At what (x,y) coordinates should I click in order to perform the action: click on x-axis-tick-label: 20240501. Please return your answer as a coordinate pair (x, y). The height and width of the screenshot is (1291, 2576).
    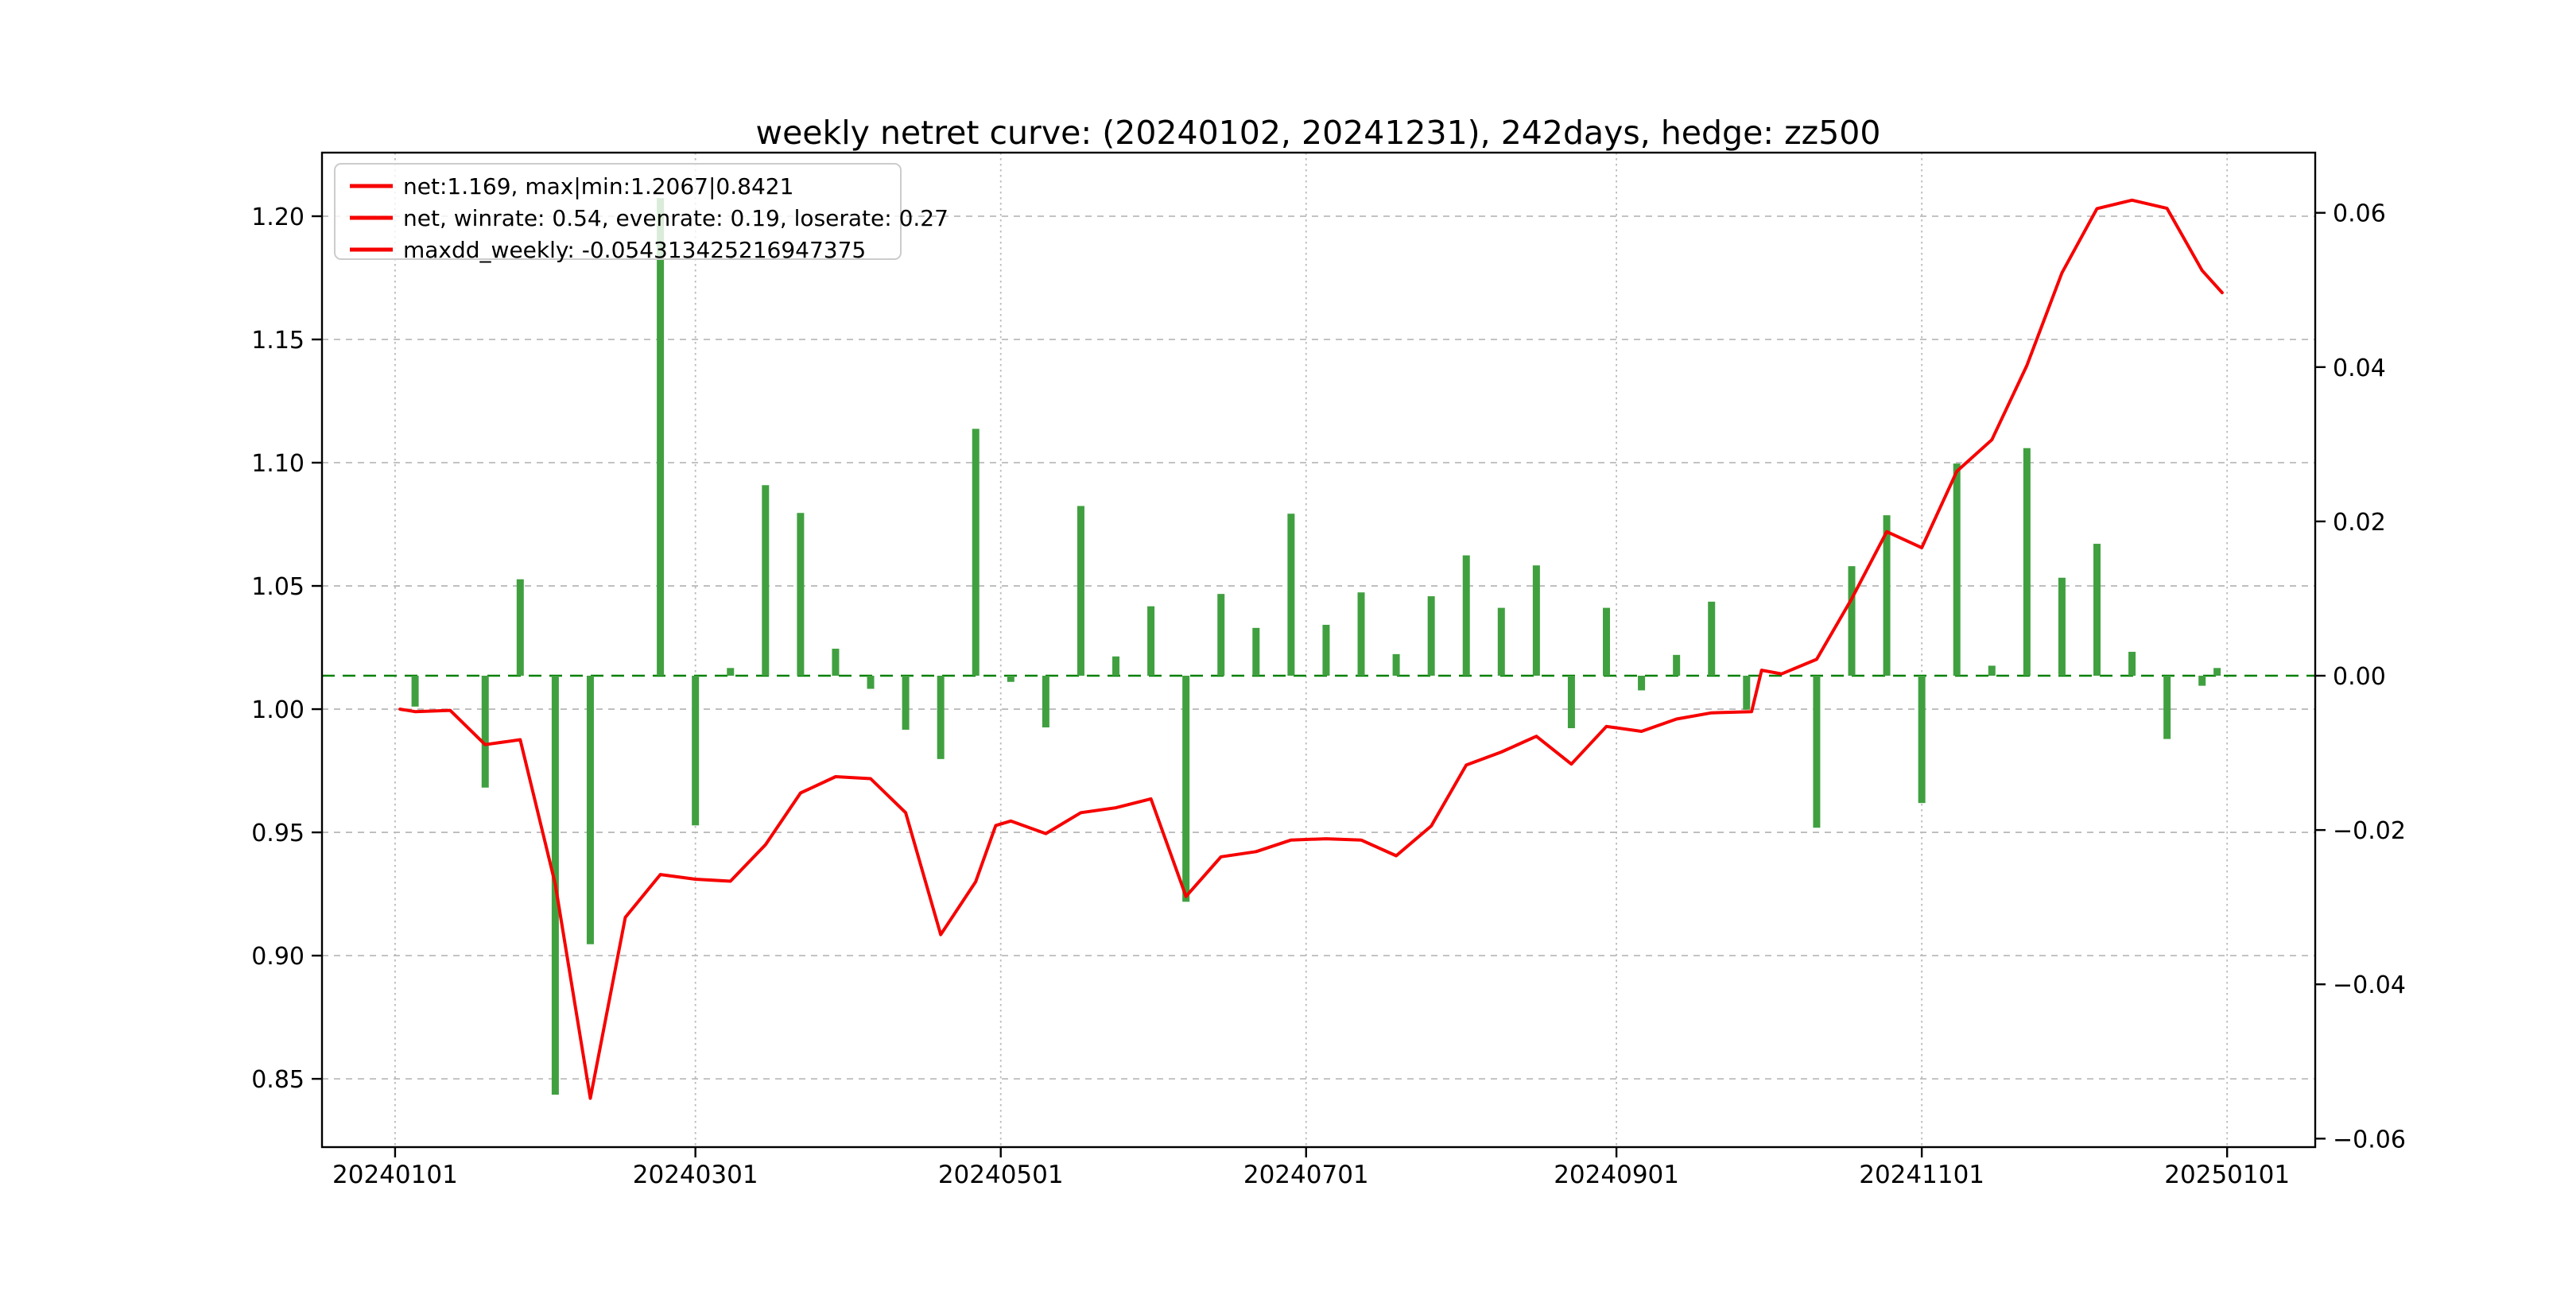
    Looking at the image, I should click on (1001, 1175).